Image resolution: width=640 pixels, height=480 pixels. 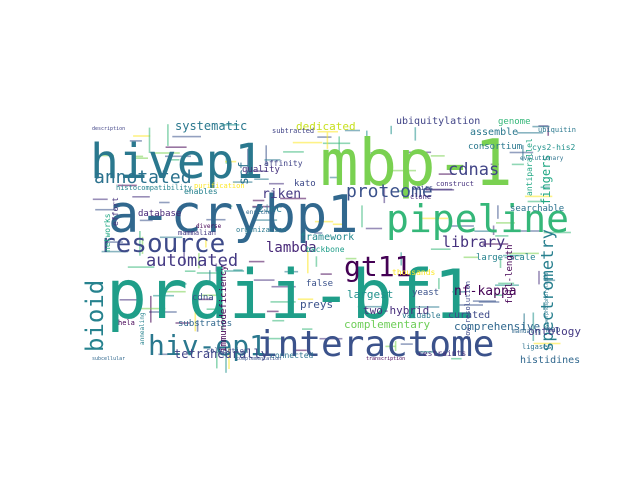 What do you see at coordinates (107, 232) in the screenshot?
I see `cloud-word: networks` at bounding box center [107, 232].